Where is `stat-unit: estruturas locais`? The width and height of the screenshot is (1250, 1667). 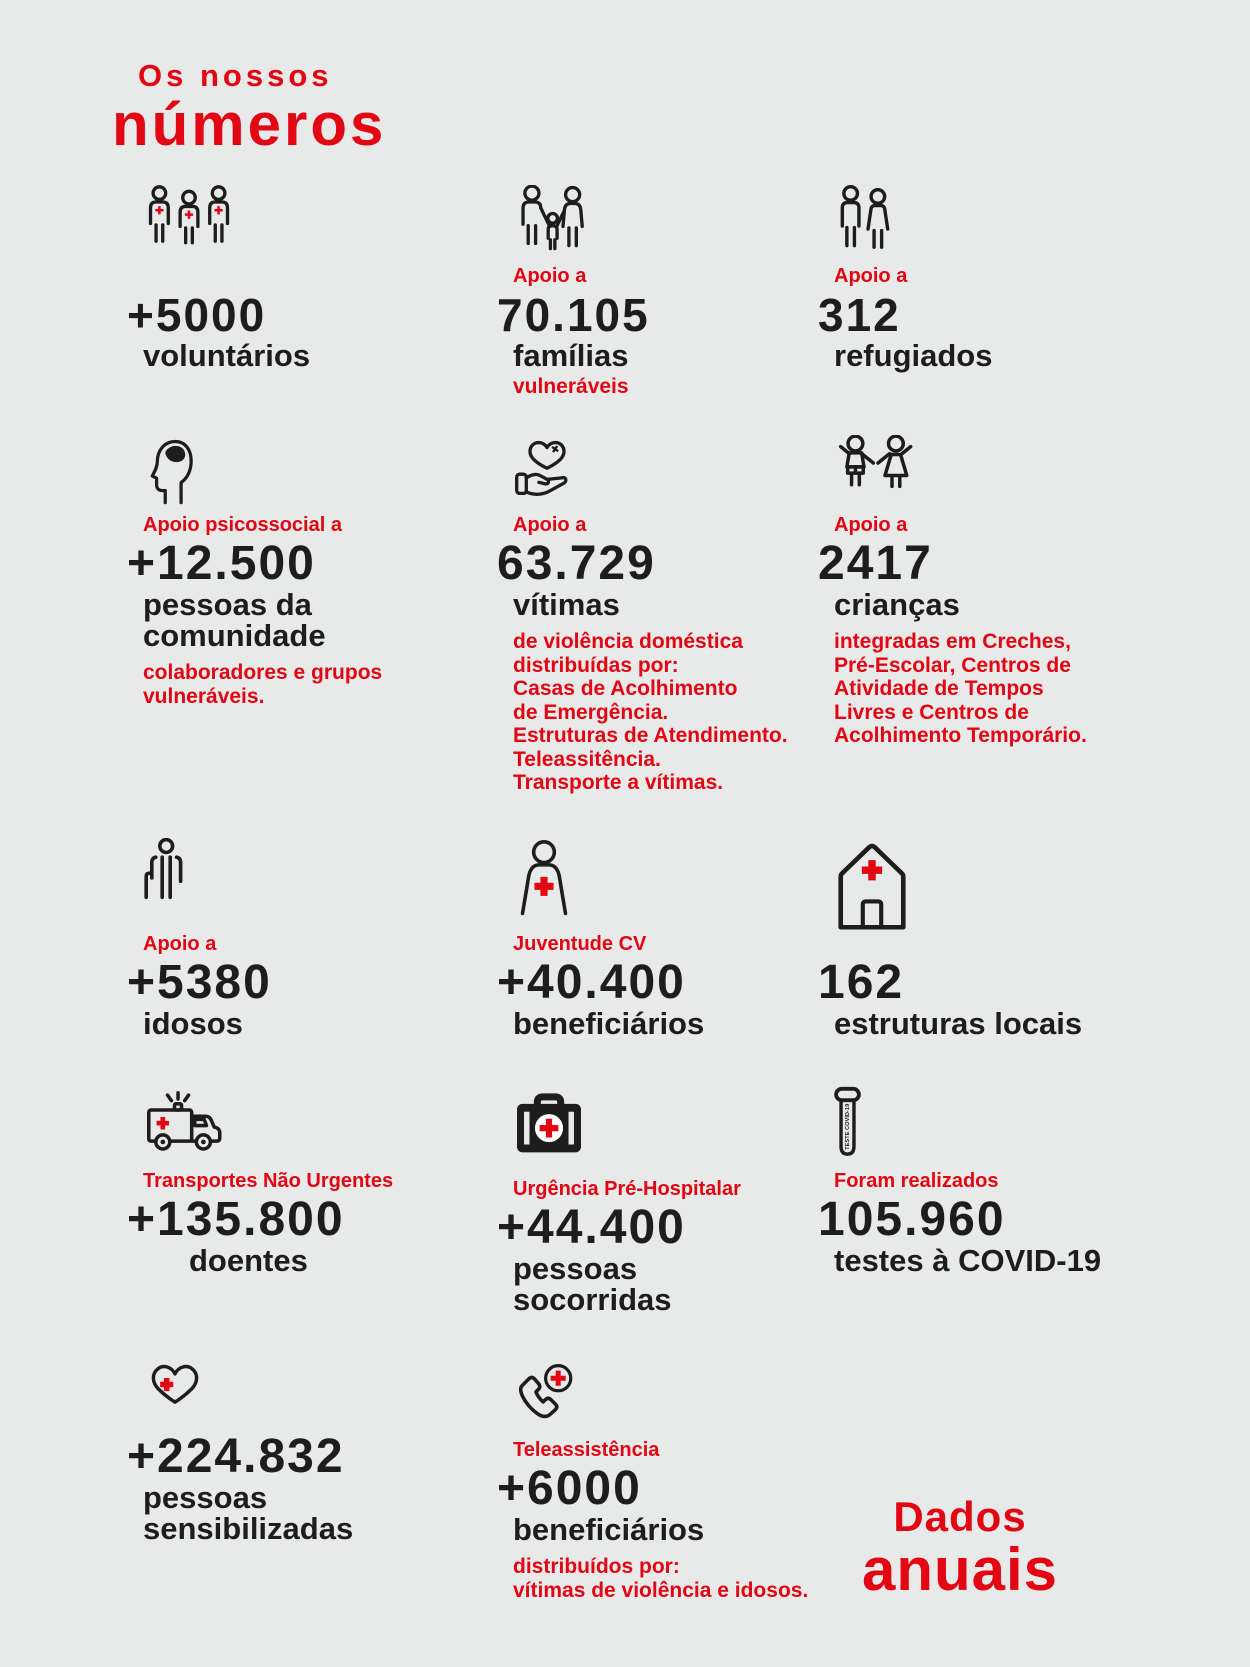
stat-unit: estruturas locais is located at coordinates (958, 1023).